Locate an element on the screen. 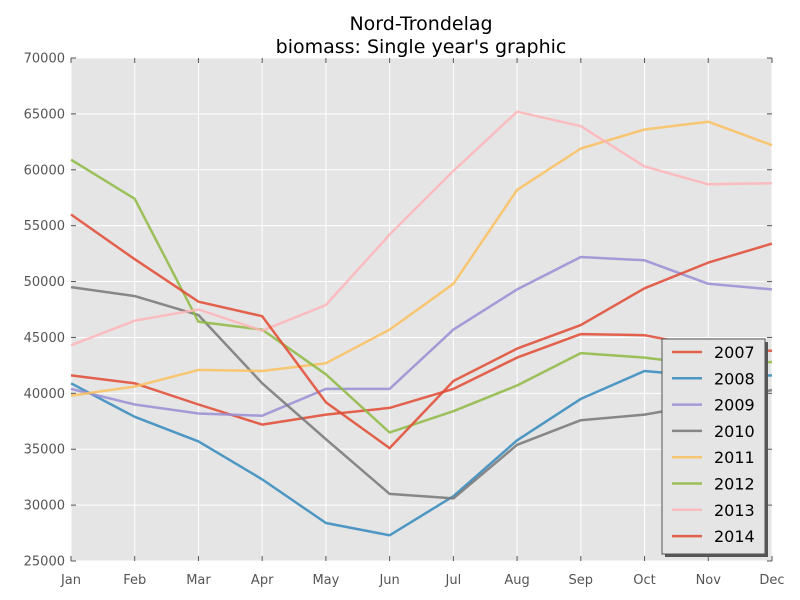 The image size is (800, 600). y-tick-label: 65000 is located at coordinates (44, 114).